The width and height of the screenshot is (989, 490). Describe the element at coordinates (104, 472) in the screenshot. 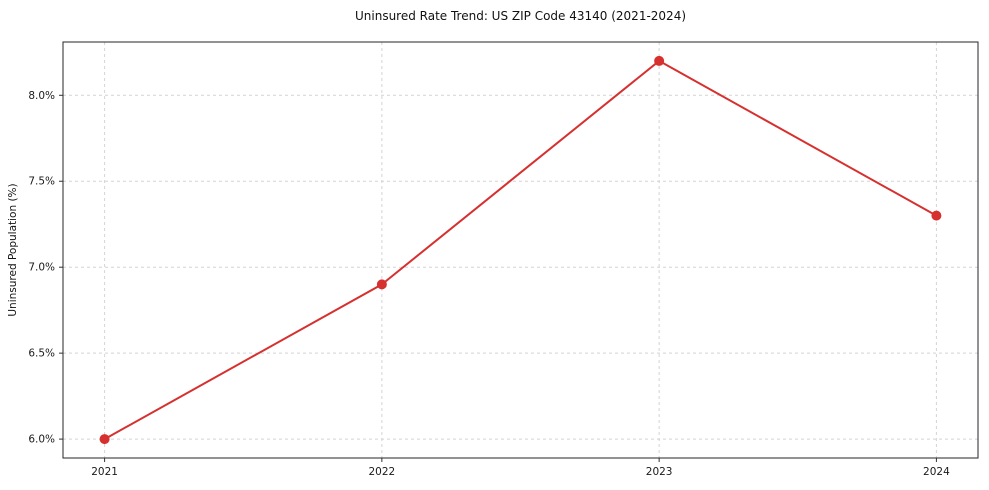

I see `x-tick-label: 2021` at that location.